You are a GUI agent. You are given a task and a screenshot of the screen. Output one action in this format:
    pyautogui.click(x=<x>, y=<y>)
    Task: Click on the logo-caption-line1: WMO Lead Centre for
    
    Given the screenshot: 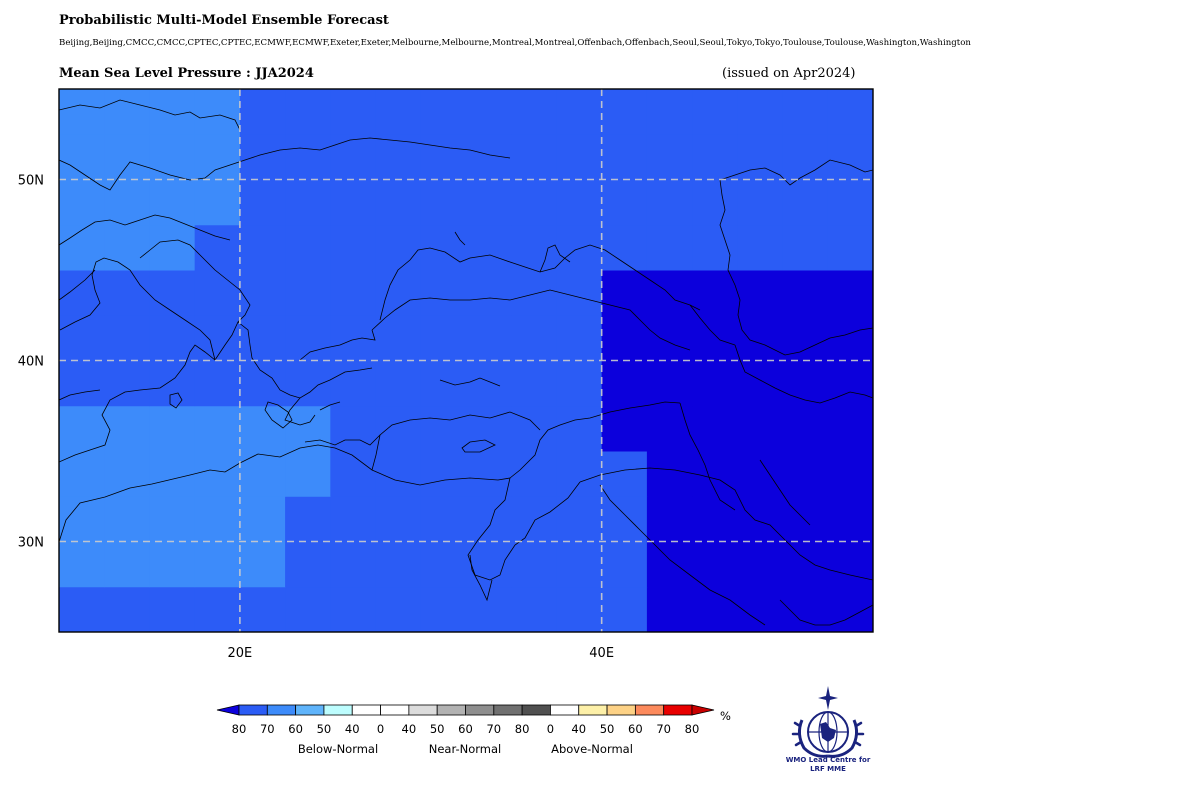 What is the action you would take?
    pyautogui.click(x=828, y=760)
    